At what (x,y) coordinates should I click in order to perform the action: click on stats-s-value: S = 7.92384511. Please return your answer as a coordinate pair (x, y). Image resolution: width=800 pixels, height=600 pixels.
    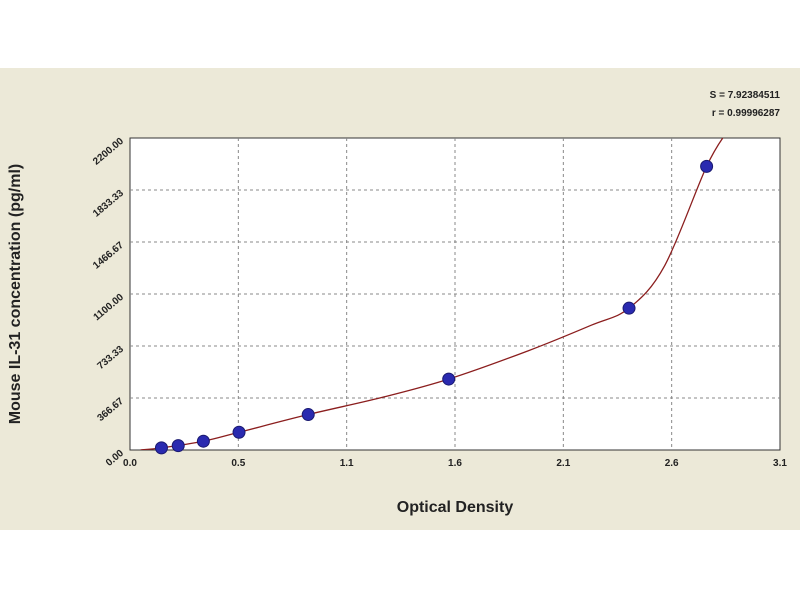
    Looking at the image, I should click on (745, 95).